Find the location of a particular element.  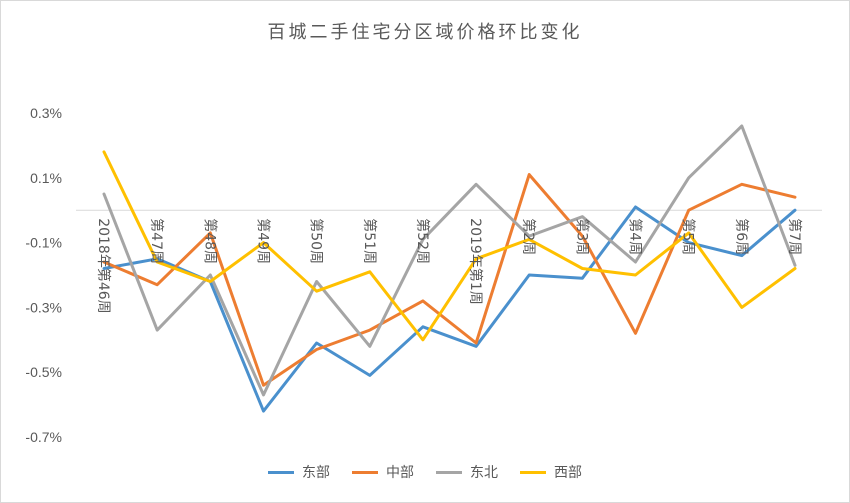

x-category-label: 第6周 is located at coordinates (741, 236).